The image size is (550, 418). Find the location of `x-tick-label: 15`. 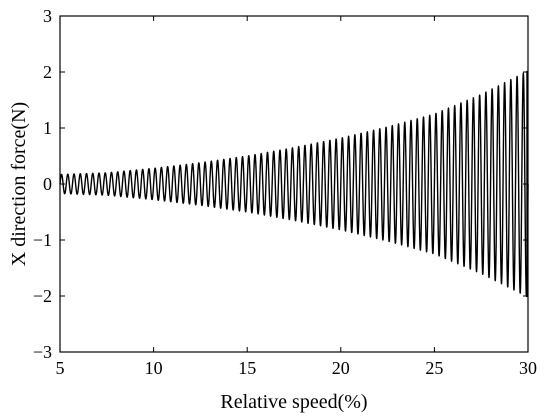

x-tick-label: 15 is located at coordinates (247, 368).